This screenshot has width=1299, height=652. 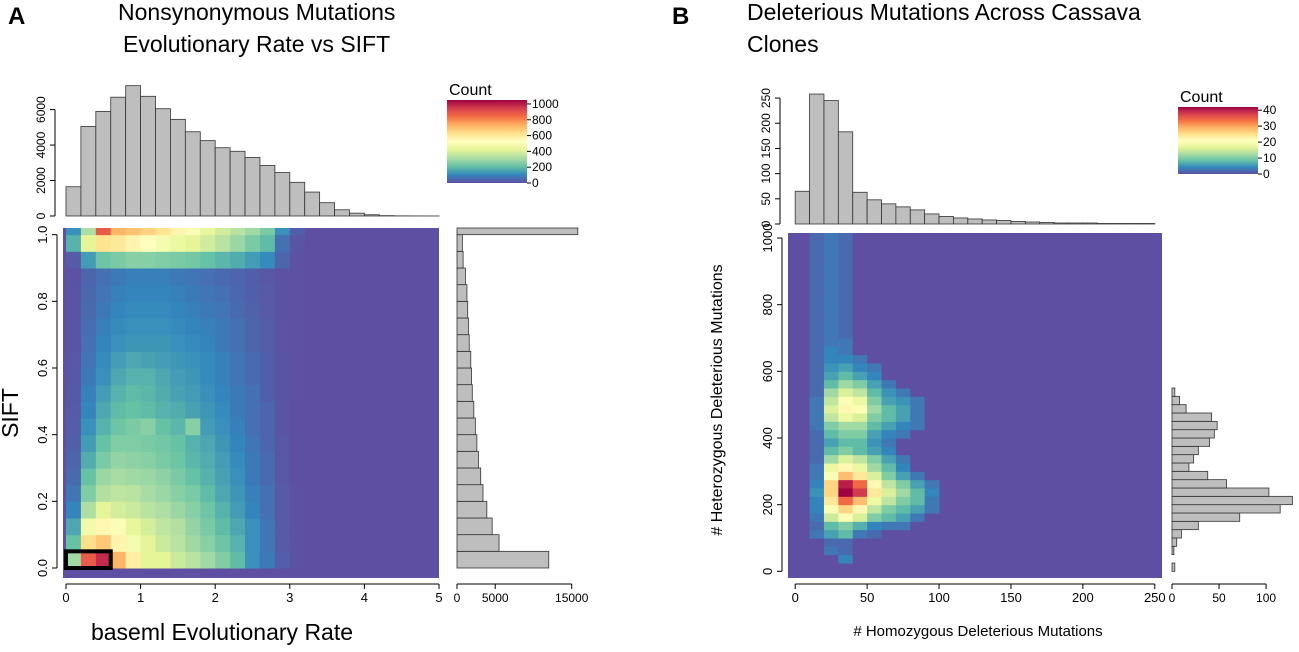 What do you see at coordinates (767, 438) in the screenshot?
I see `panel-b-y-tick-label: 400` at bounding box center [767, 438].